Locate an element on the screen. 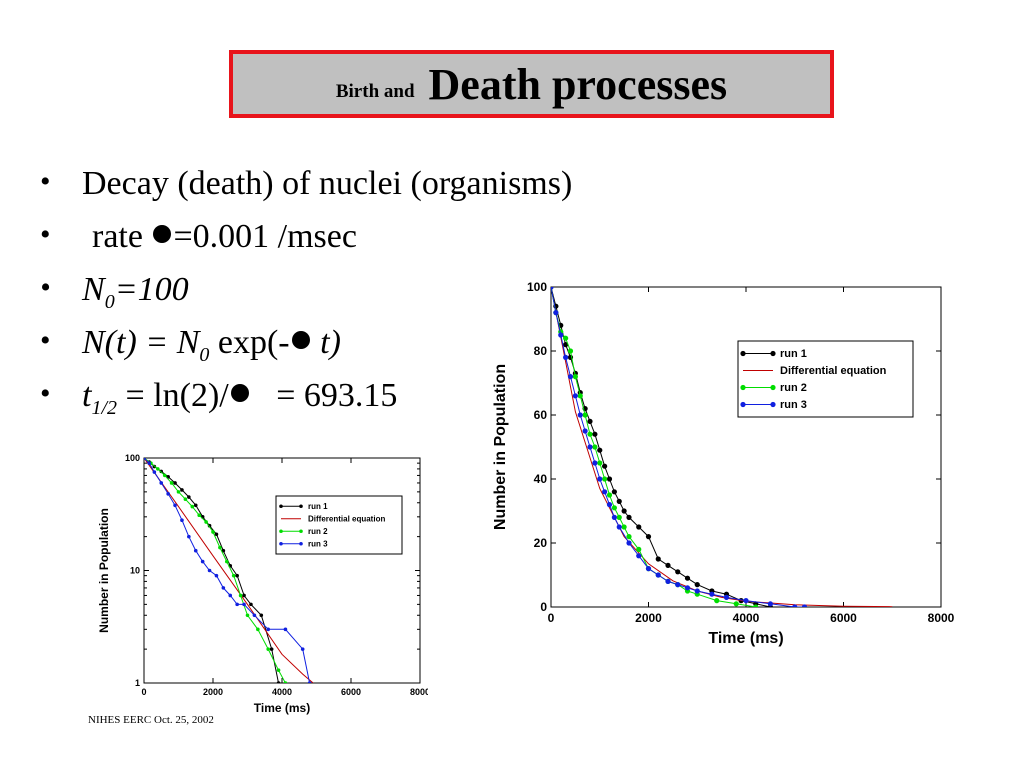 The image size is (1024, 768). x-tick-label: 4000 is located at coordinates (282, 692).